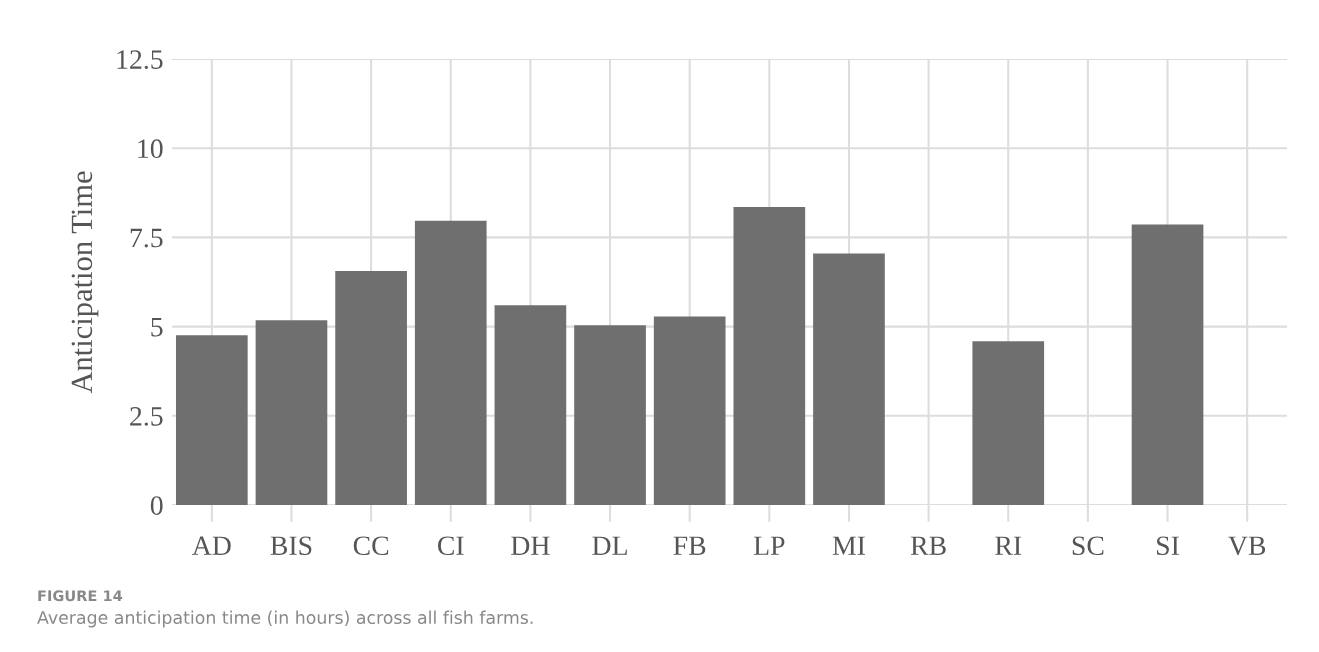  What do you see at coordinates (150, 149) in the screenshot?
I see `y-tick-label: 10` at bounding box center [150, 149].